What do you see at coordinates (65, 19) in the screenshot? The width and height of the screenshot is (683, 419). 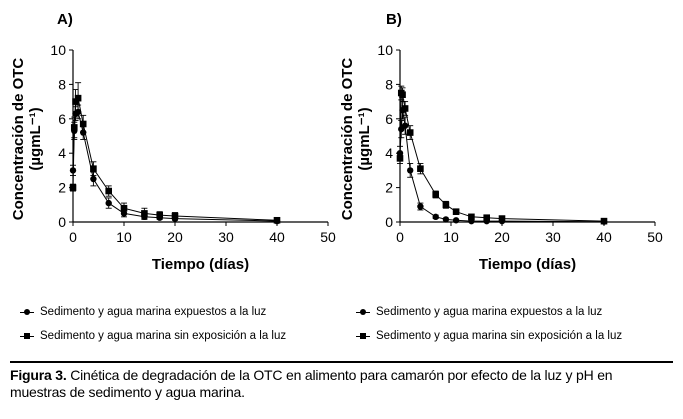 I see `panel-label: A)` at bounding box center [65, 19].